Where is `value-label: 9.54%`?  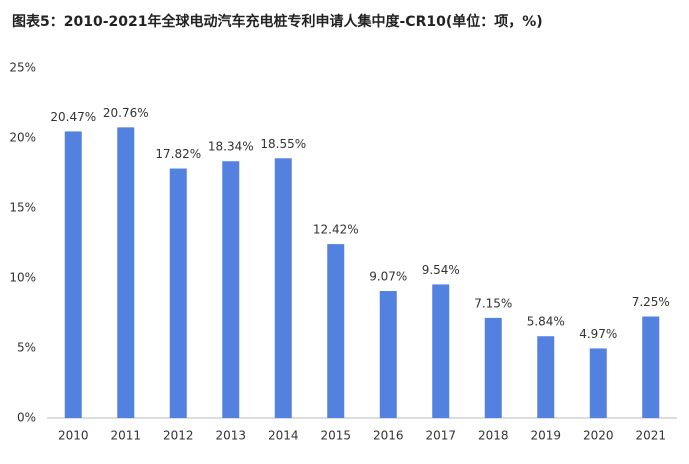 value-label: 9.54% is located at coordinates (441, 270).